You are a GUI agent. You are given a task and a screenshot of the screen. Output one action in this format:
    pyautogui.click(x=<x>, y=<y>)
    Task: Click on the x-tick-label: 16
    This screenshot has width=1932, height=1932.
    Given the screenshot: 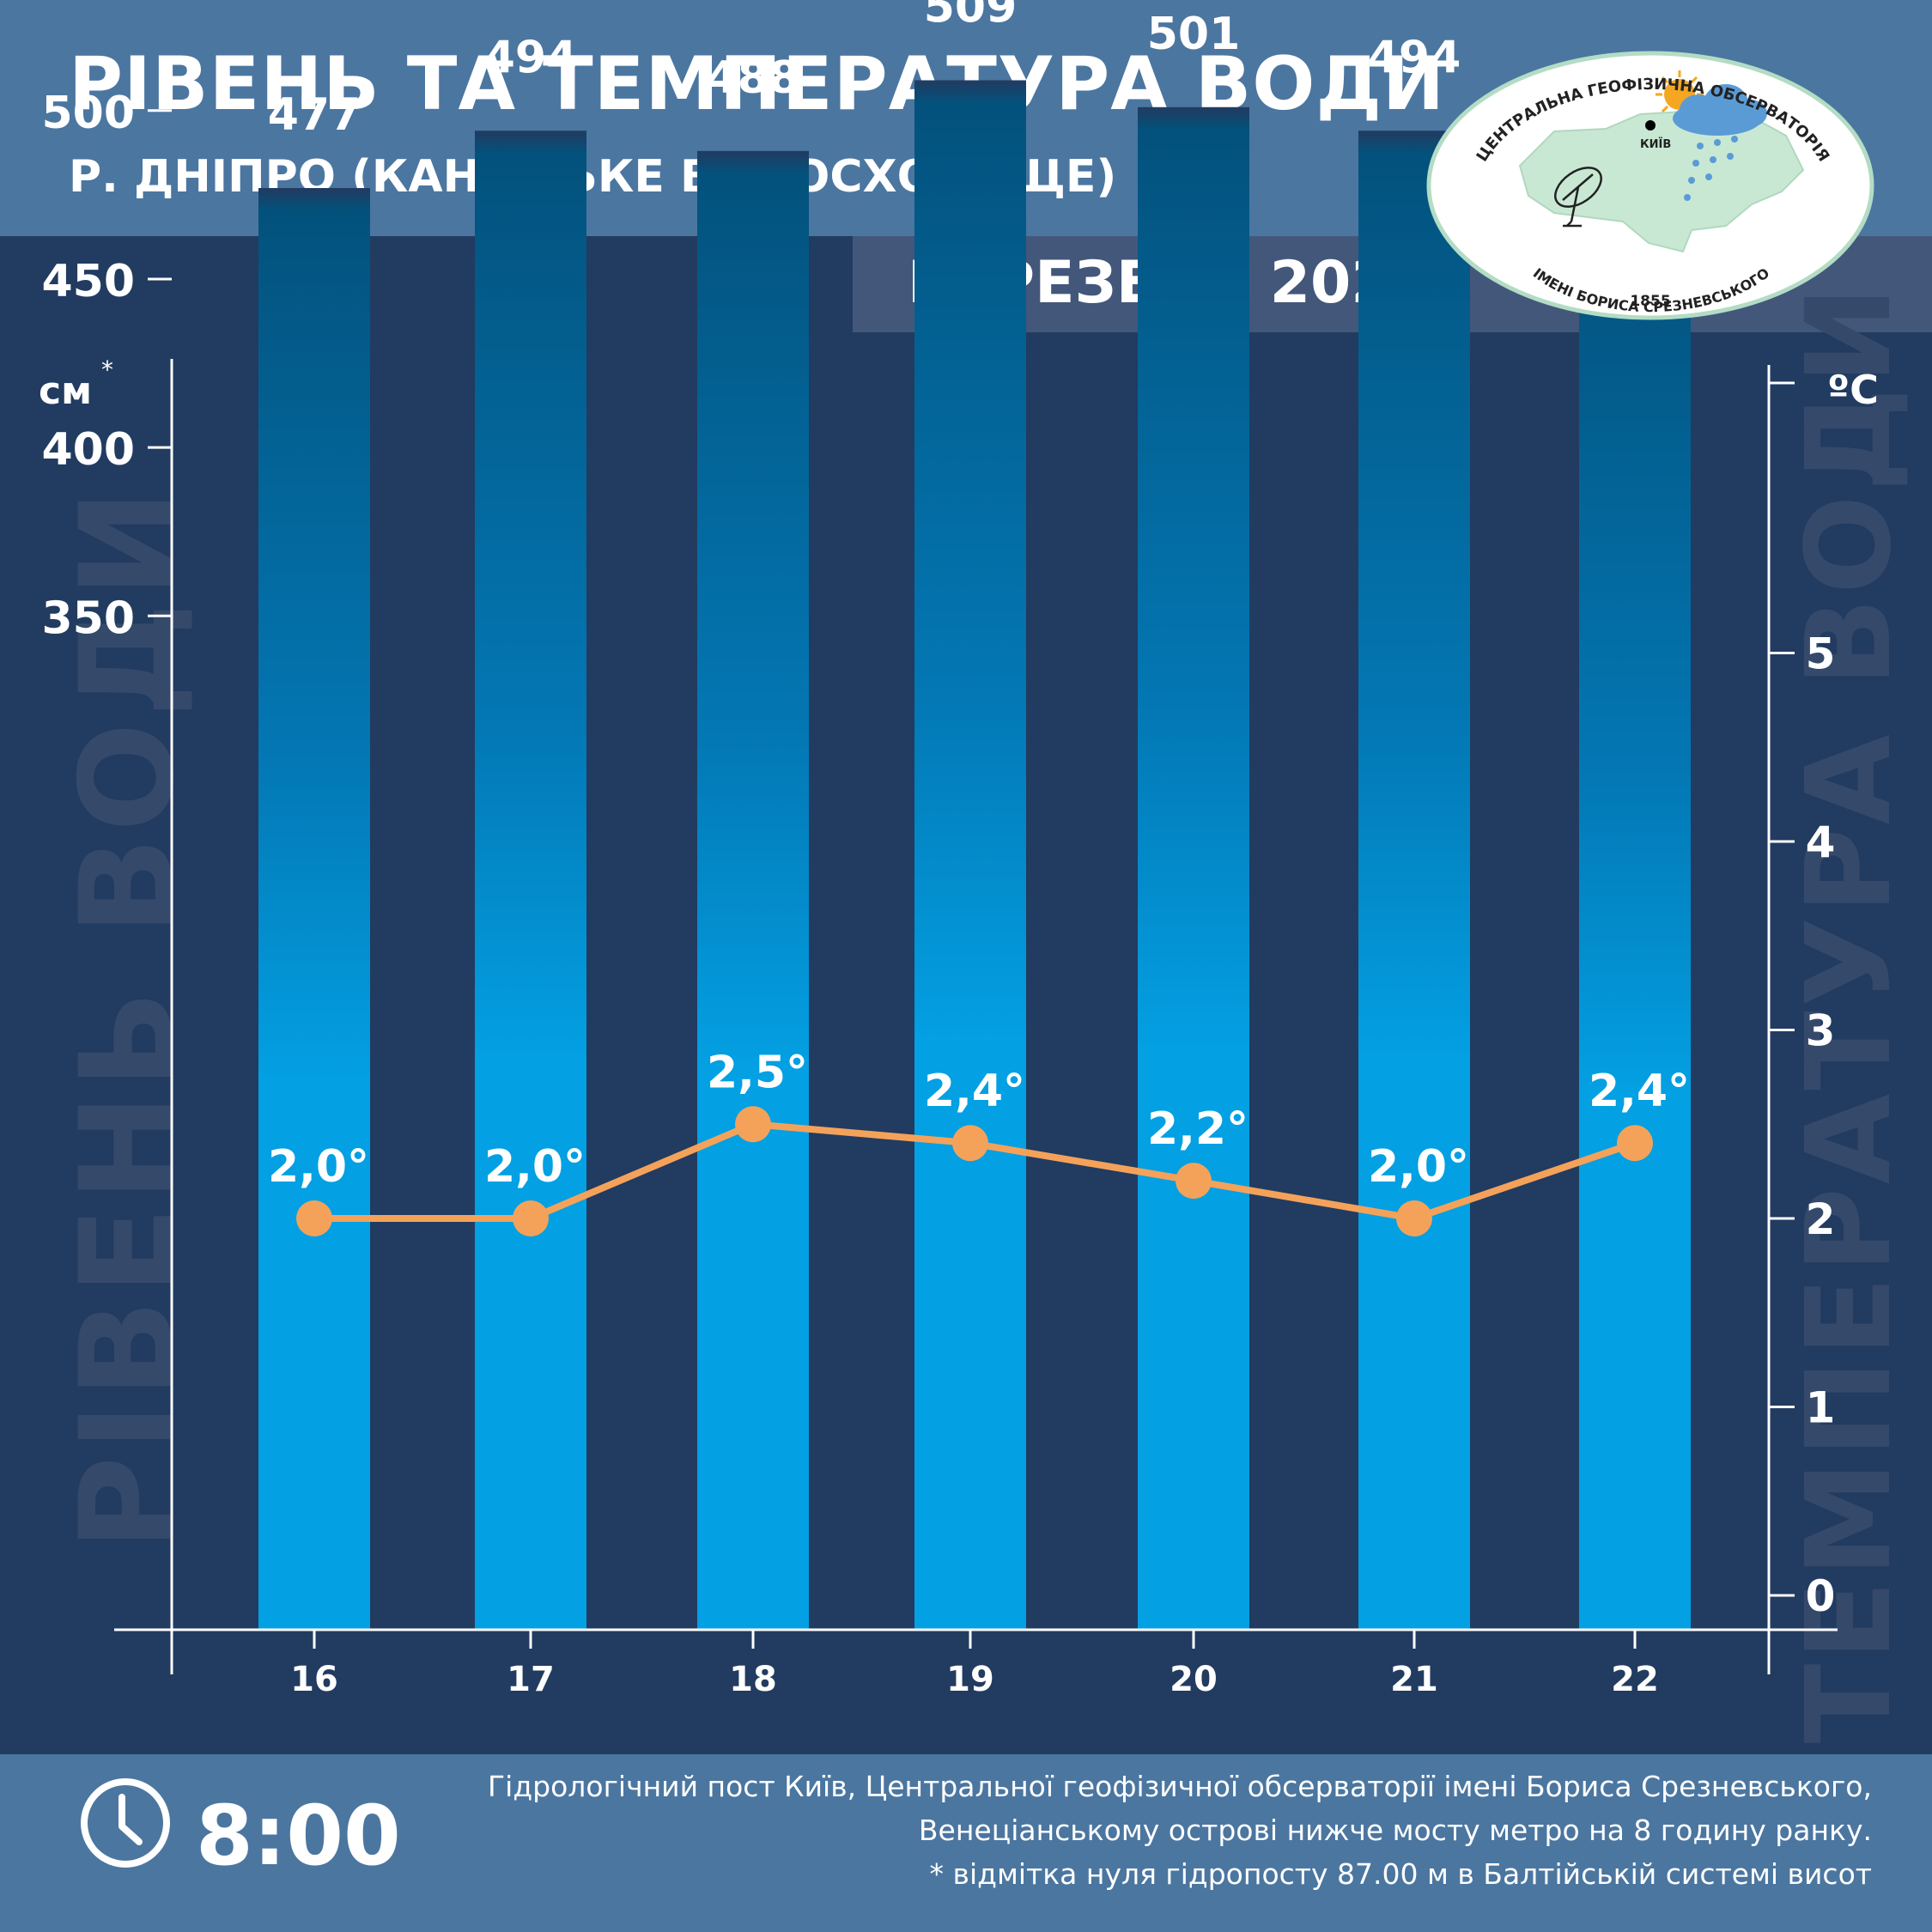 What is the action you would take?
    pyautogui.click(x=314, y=1679)
    